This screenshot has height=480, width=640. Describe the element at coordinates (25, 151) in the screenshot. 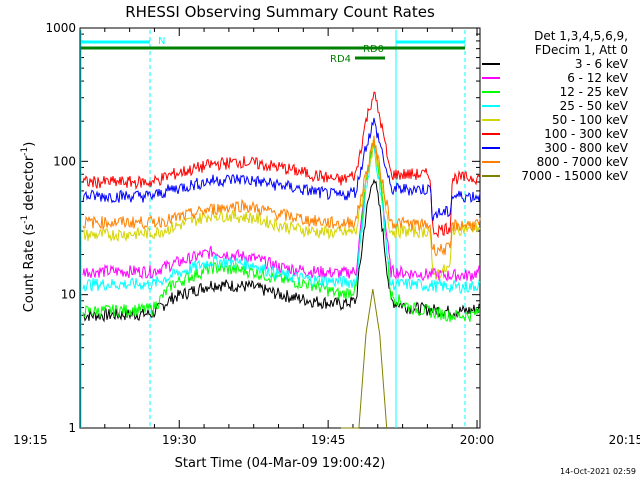

I see `y-axis-label-sup2: -1` at that location.